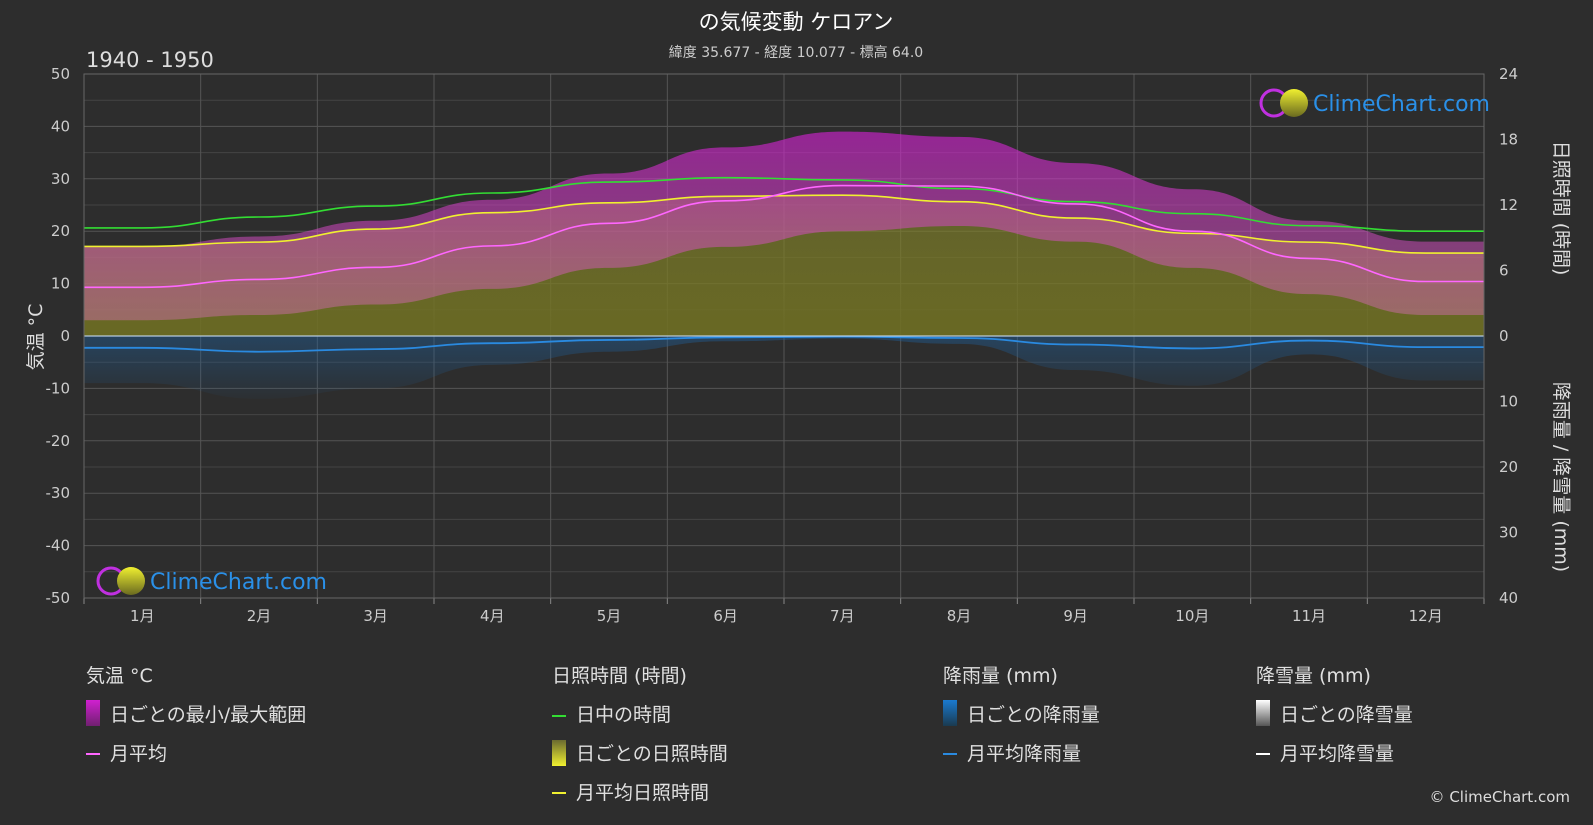 This screenshot has width=1593, height=825. Describe the element at coordinates (623, 715) in the screenshot. I see `legend-sun-item: 日中の時間` at that location.